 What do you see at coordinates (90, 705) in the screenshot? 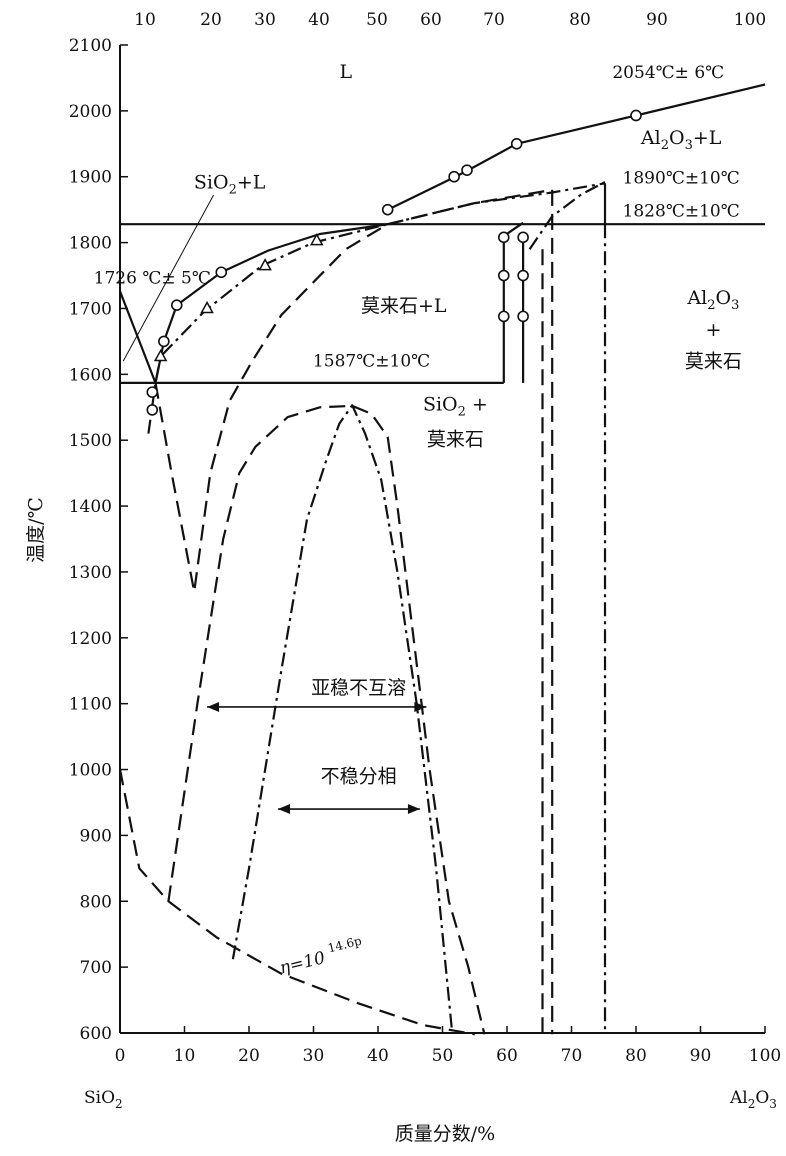
I see `y-tick-label: 1100` at bounding box center [90, 705].